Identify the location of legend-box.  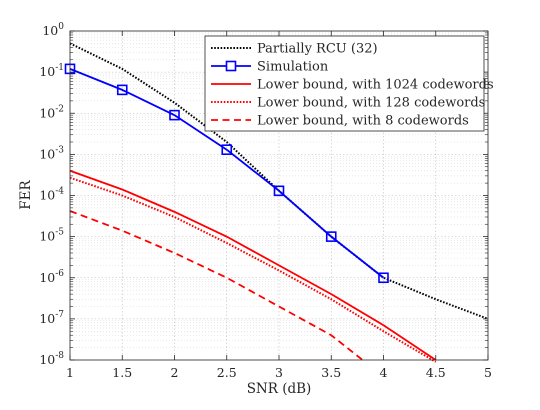
(344, 83).